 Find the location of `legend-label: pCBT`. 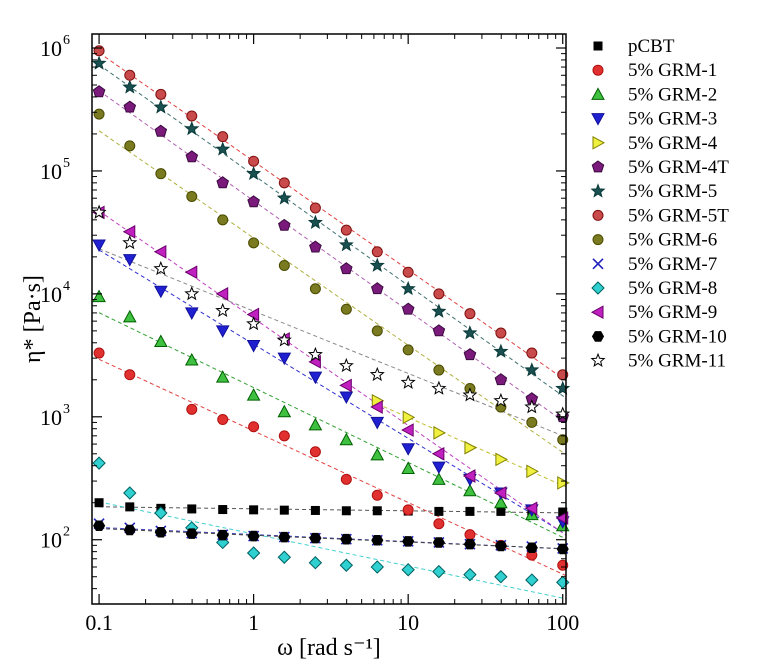

legend-label: pCBT is located at coordinates (651, 46).